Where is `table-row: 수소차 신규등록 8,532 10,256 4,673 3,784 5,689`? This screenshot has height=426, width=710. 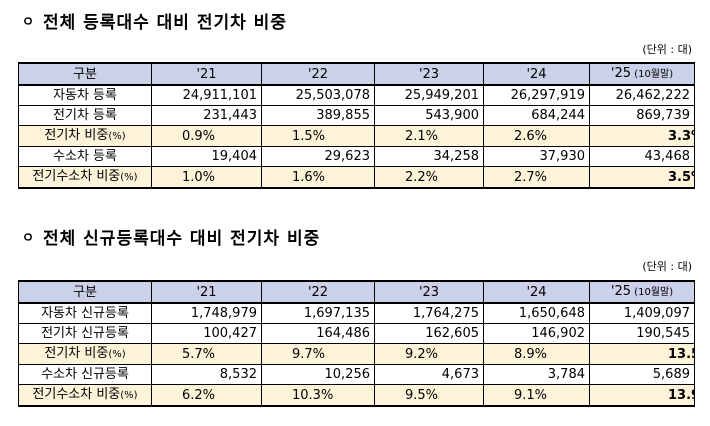 table-row: 수소차 신규등록 8,532 10,256 4,673 3,784 5,689 is located at coordinates (356, 374).